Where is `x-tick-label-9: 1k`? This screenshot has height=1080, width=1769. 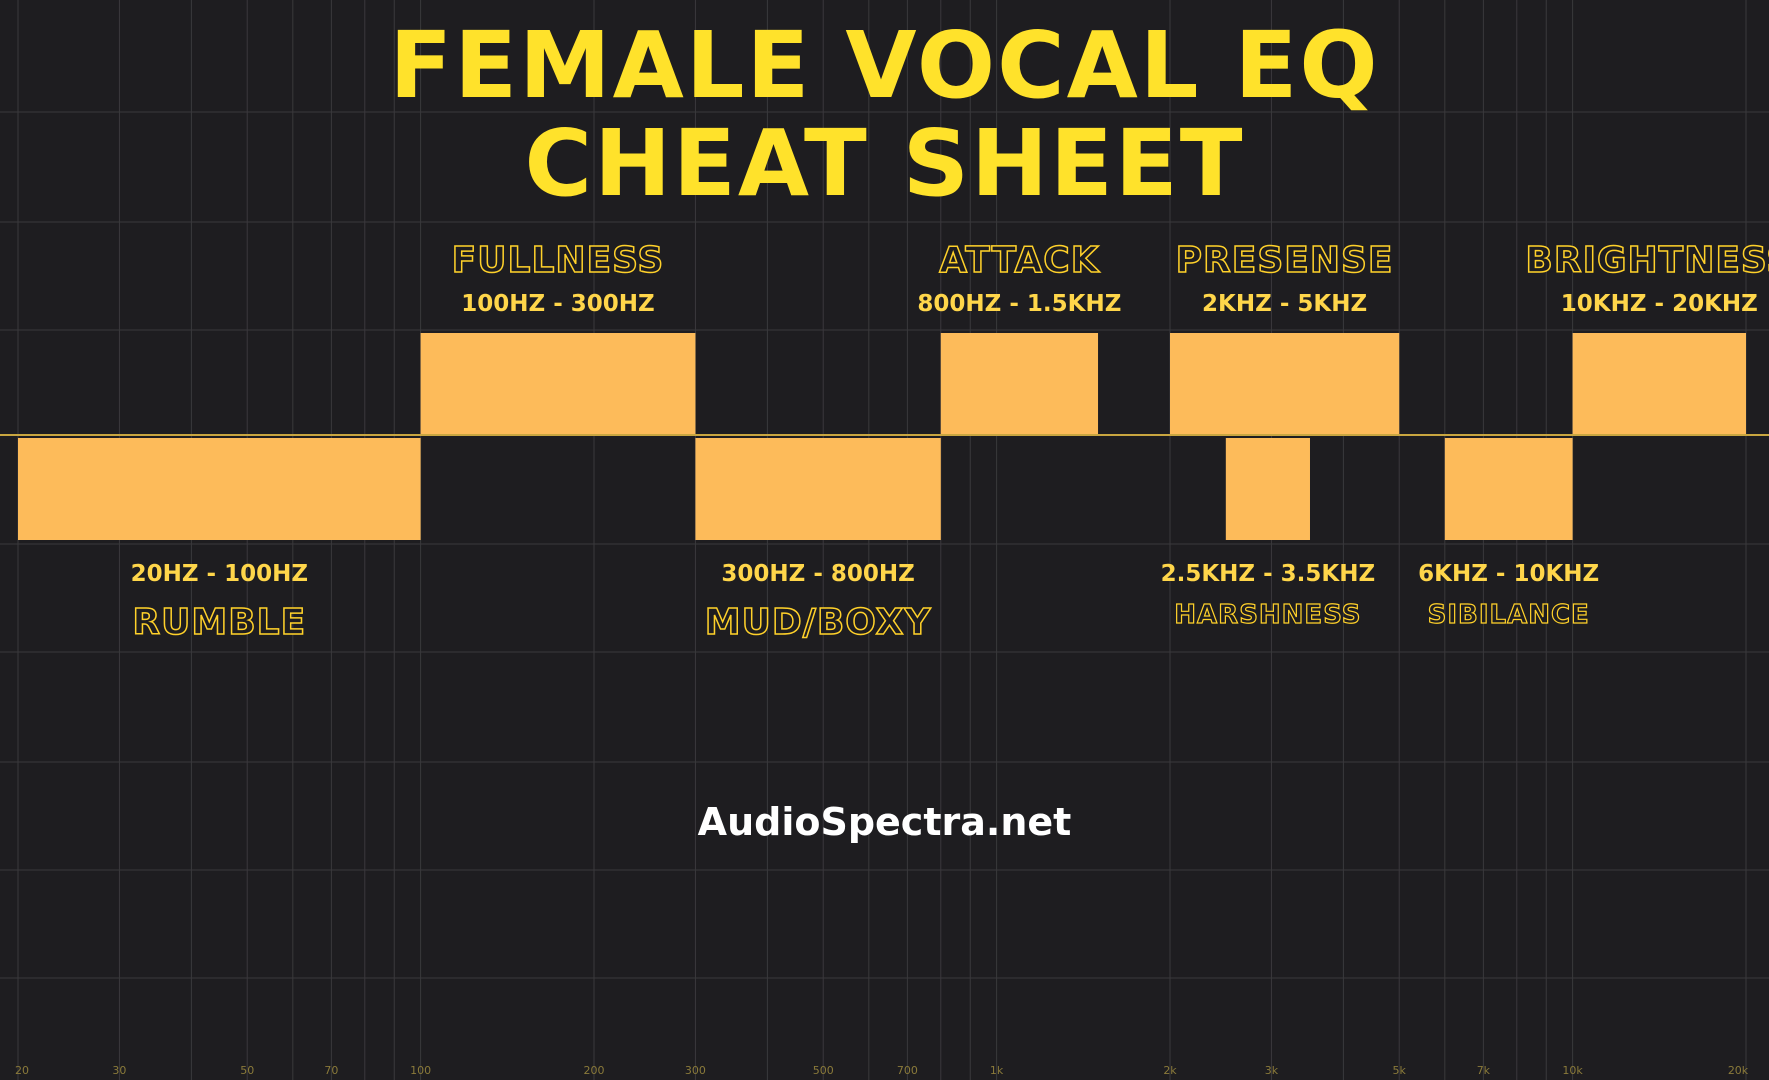
x-tick-label-9: 1k is located at coordinates (996, 1070).